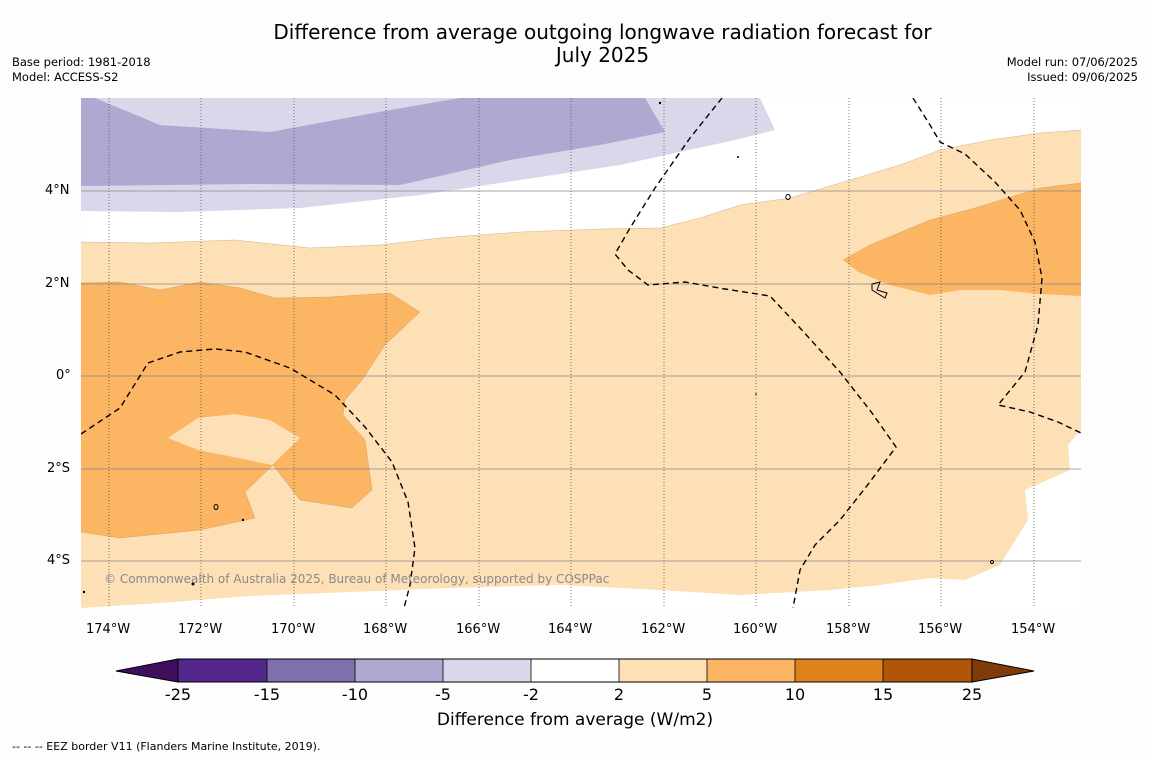  I want to click on model-run-text: Model run: 07/06/2025, so click(1072, 62).